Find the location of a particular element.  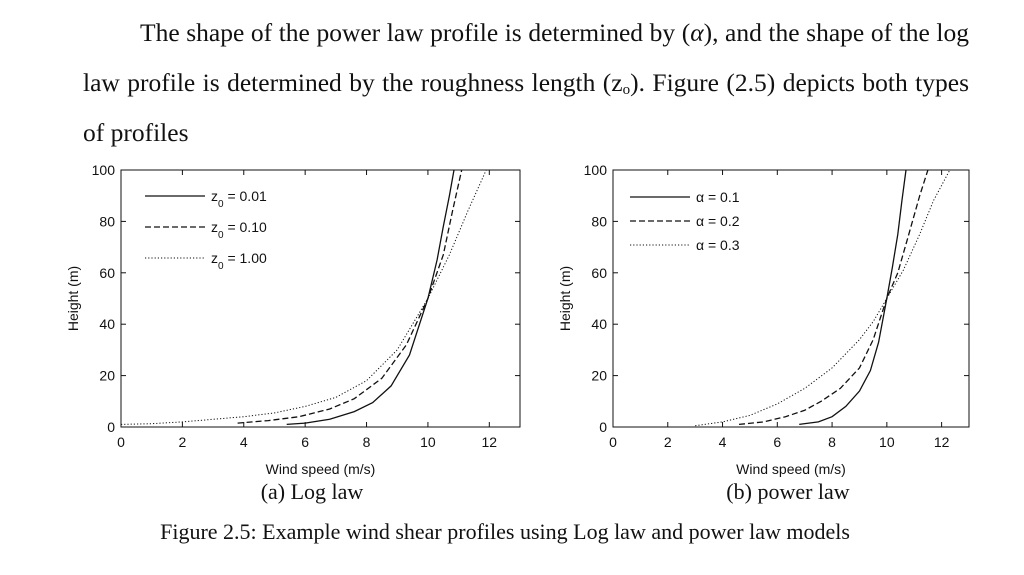

legend-label-3: α = 0.3 is located at coordinates (718, 245).